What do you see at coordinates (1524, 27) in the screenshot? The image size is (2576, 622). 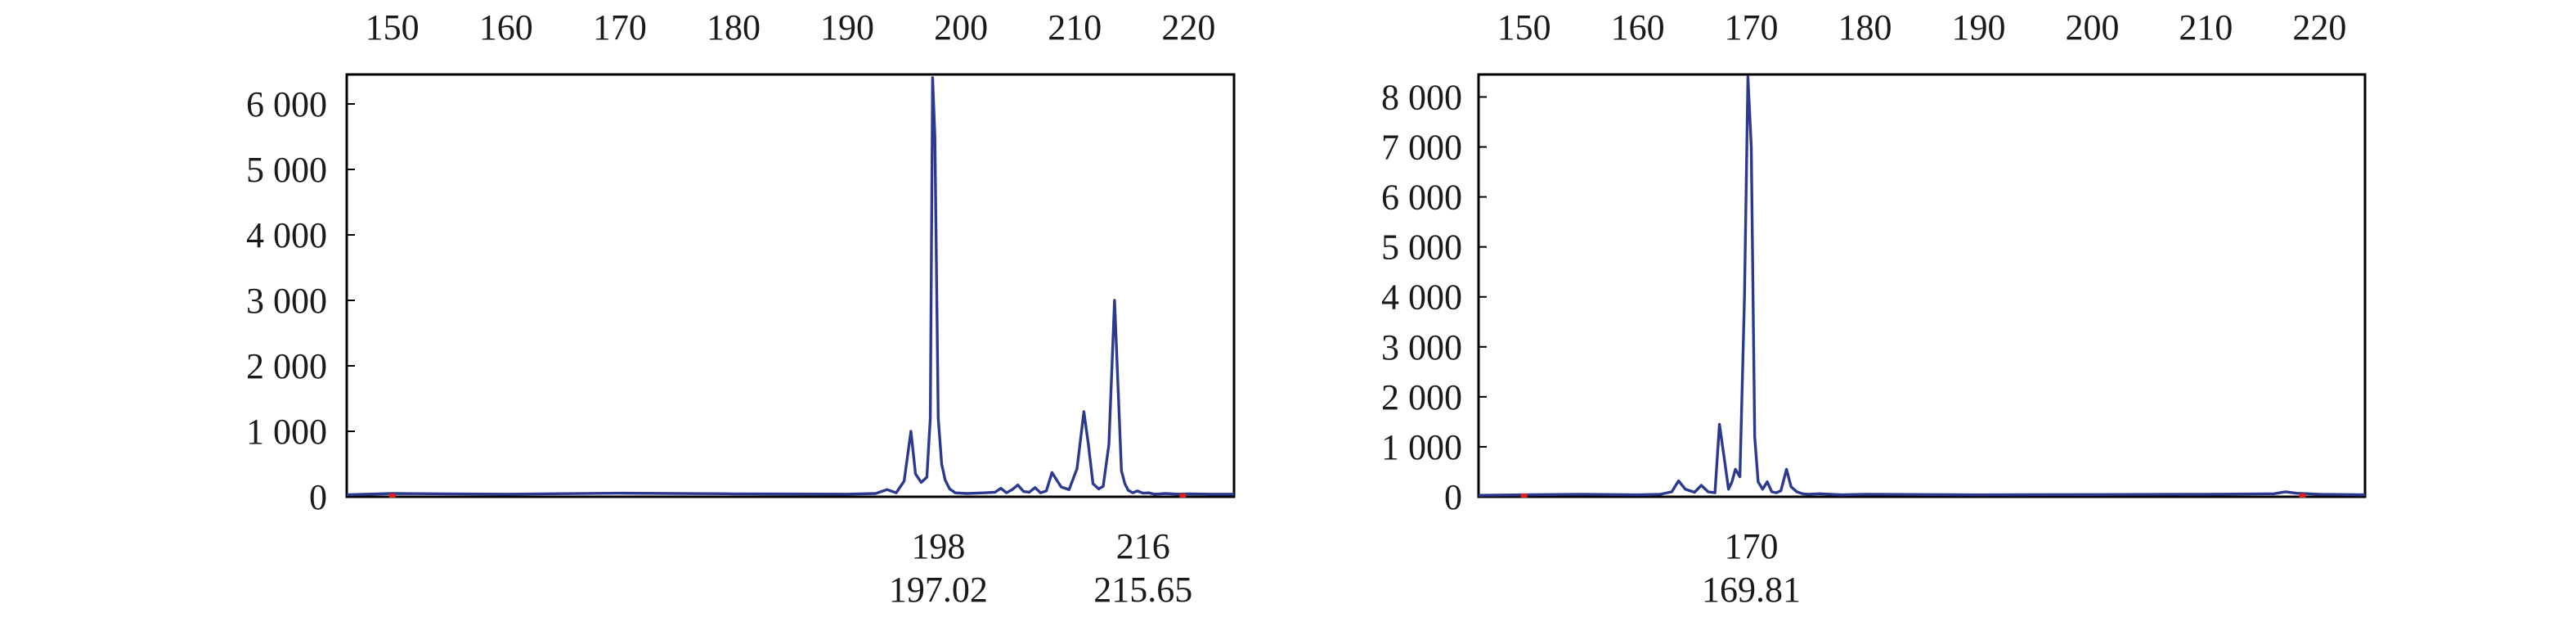 I see `x-tick-label-right: 150` at bounding box center [1524, 27].